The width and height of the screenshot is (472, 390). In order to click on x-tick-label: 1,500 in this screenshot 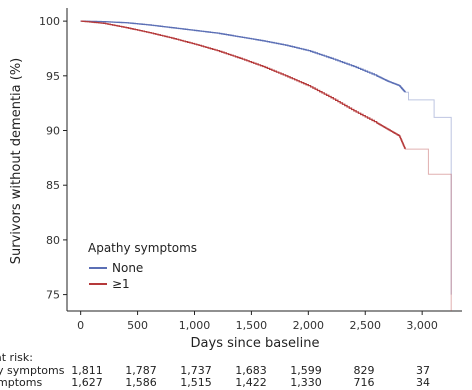, I will do `click(252, 325)`.